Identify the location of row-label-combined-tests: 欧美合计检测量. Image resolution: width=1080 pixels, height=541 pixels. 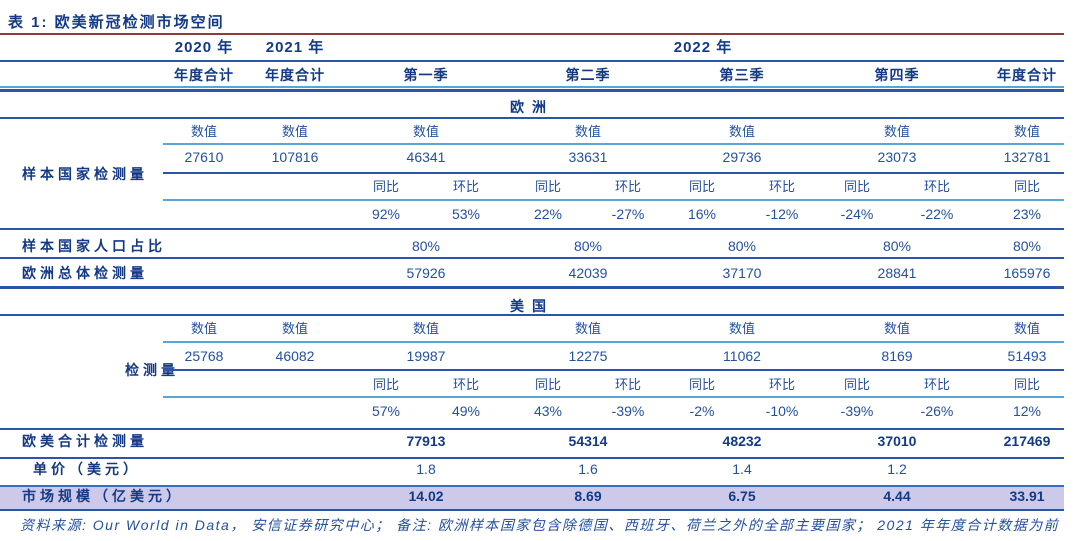
(85, 441).